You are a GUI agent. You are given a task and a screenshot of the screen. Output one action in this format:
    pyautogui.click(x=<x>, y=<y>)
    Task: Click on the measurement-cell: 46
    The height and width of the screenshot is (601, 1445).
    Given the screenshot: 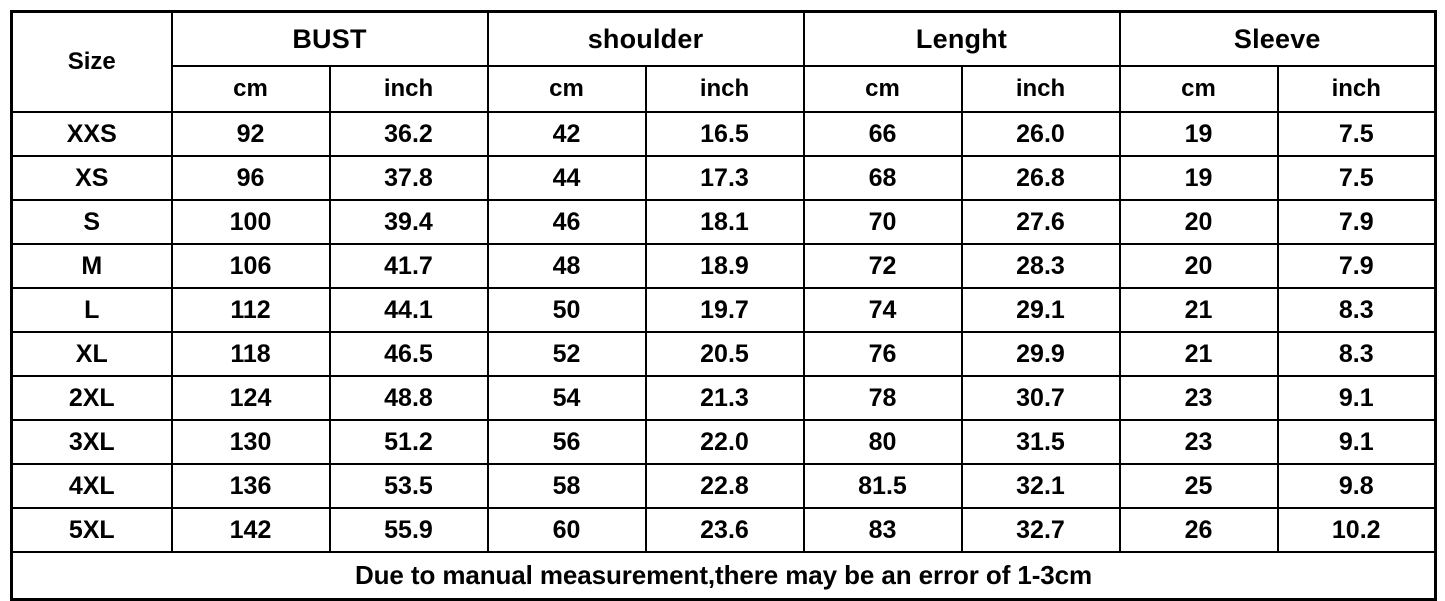 What is the action you would take?
    pyautogui.click(x=566, y=222)
    